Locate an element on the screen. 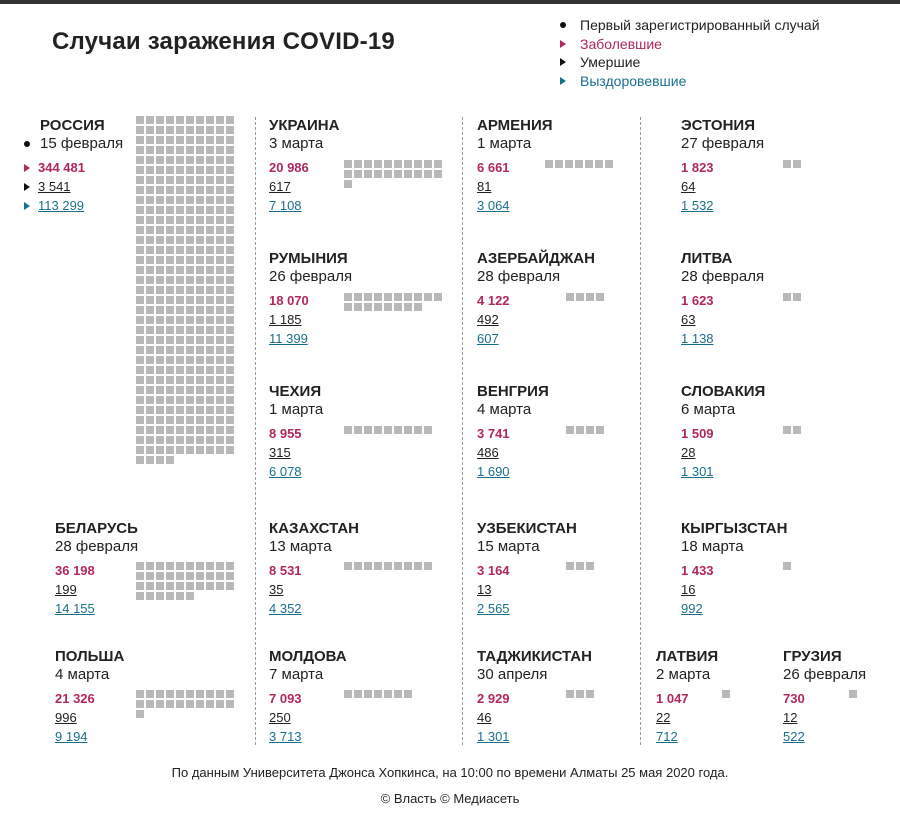 The image size is (900, 825). deaths-value: 28 is located at coordinates (688, 452).